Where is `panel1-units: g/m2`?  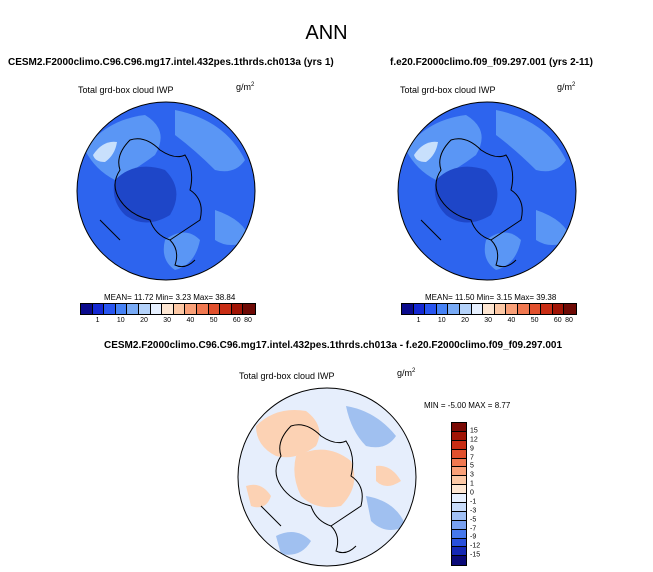 panel1-units: g/m2 is located at coordinates (245, 87).